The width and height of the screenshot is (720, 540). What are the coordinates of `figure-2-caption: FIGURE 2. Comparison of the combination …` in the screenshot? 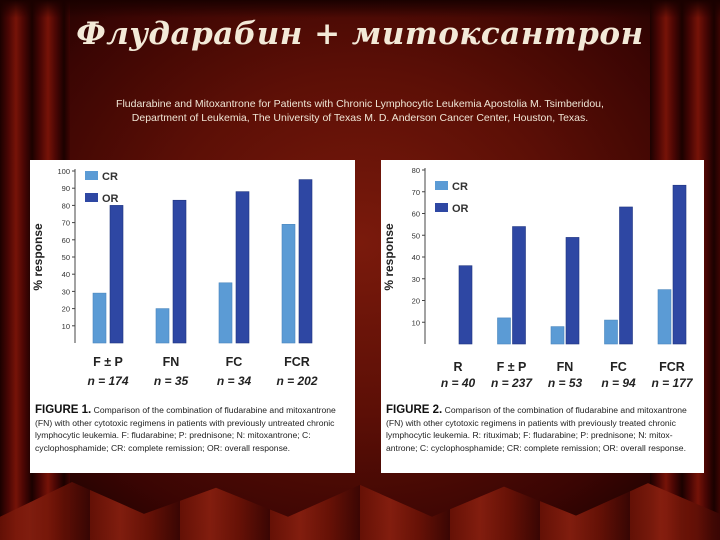 It's located at (542, 429).